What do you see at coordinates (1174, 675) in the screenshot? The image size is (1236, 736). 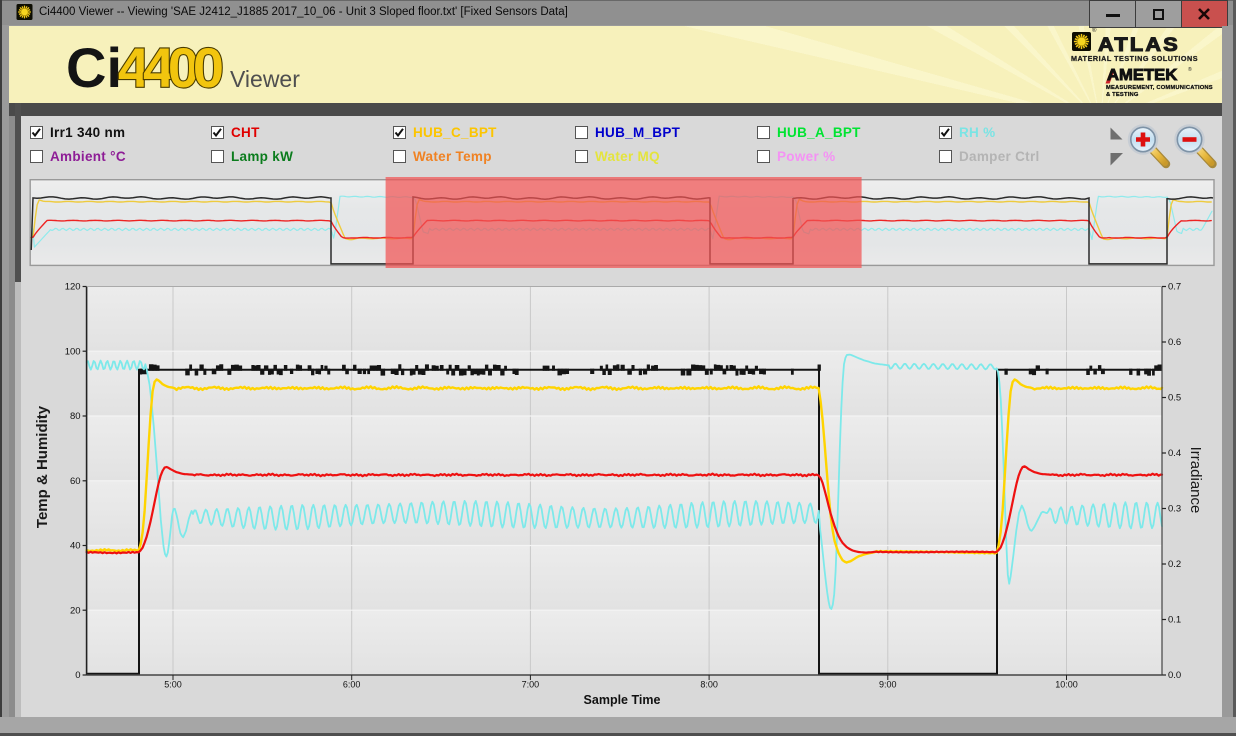 I see `svg-text: 0.0` at bounding box center [1174, 675].